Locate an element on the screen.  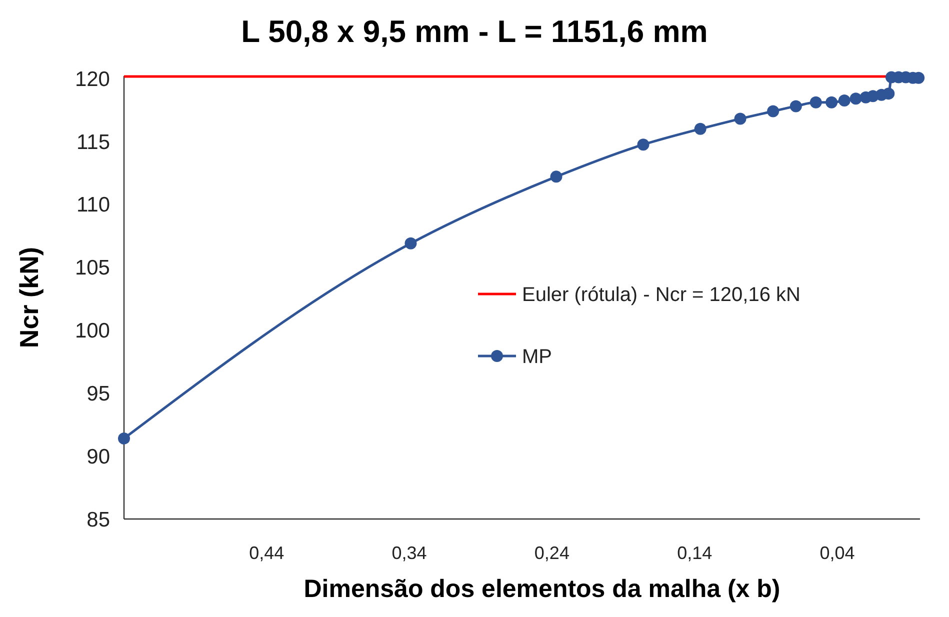
x-tick-label: 0,44 is located at coordinates (266, 553).